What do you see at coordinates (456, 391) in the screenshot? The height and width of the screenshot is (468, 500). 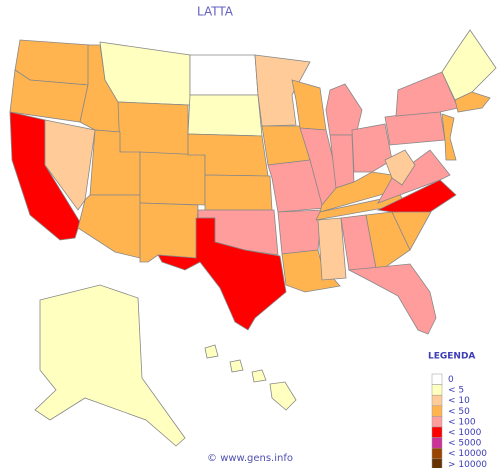 I see `legend-label: < 5` at bounding box center [456, 391].